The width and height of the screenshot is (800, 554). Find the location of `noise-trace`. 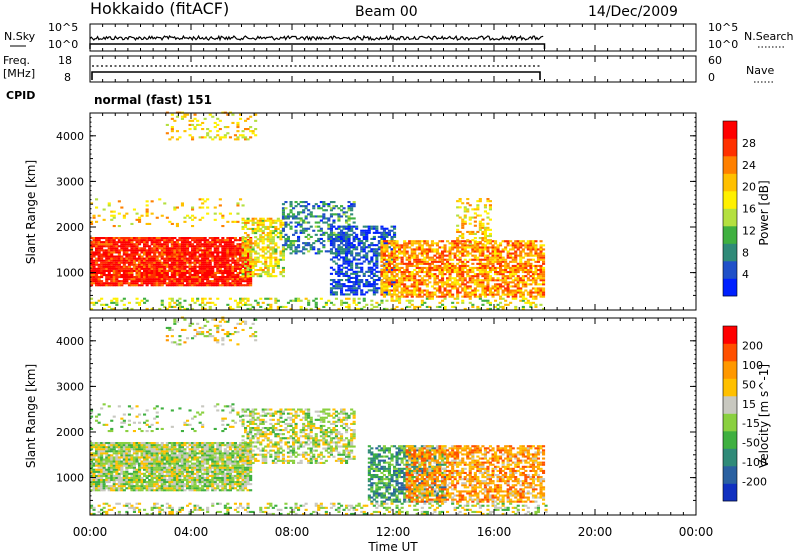

noise-trace is located at coordinates (317, 41).